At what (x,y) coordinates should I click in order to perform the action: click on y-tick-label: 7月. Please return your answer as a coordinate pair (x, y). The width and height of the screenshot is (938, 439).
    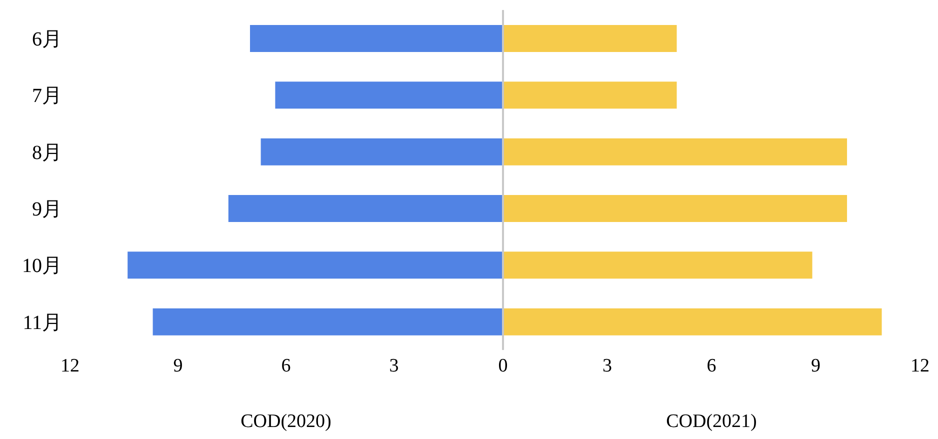
    Looking at the image, I should click on (47, 96).